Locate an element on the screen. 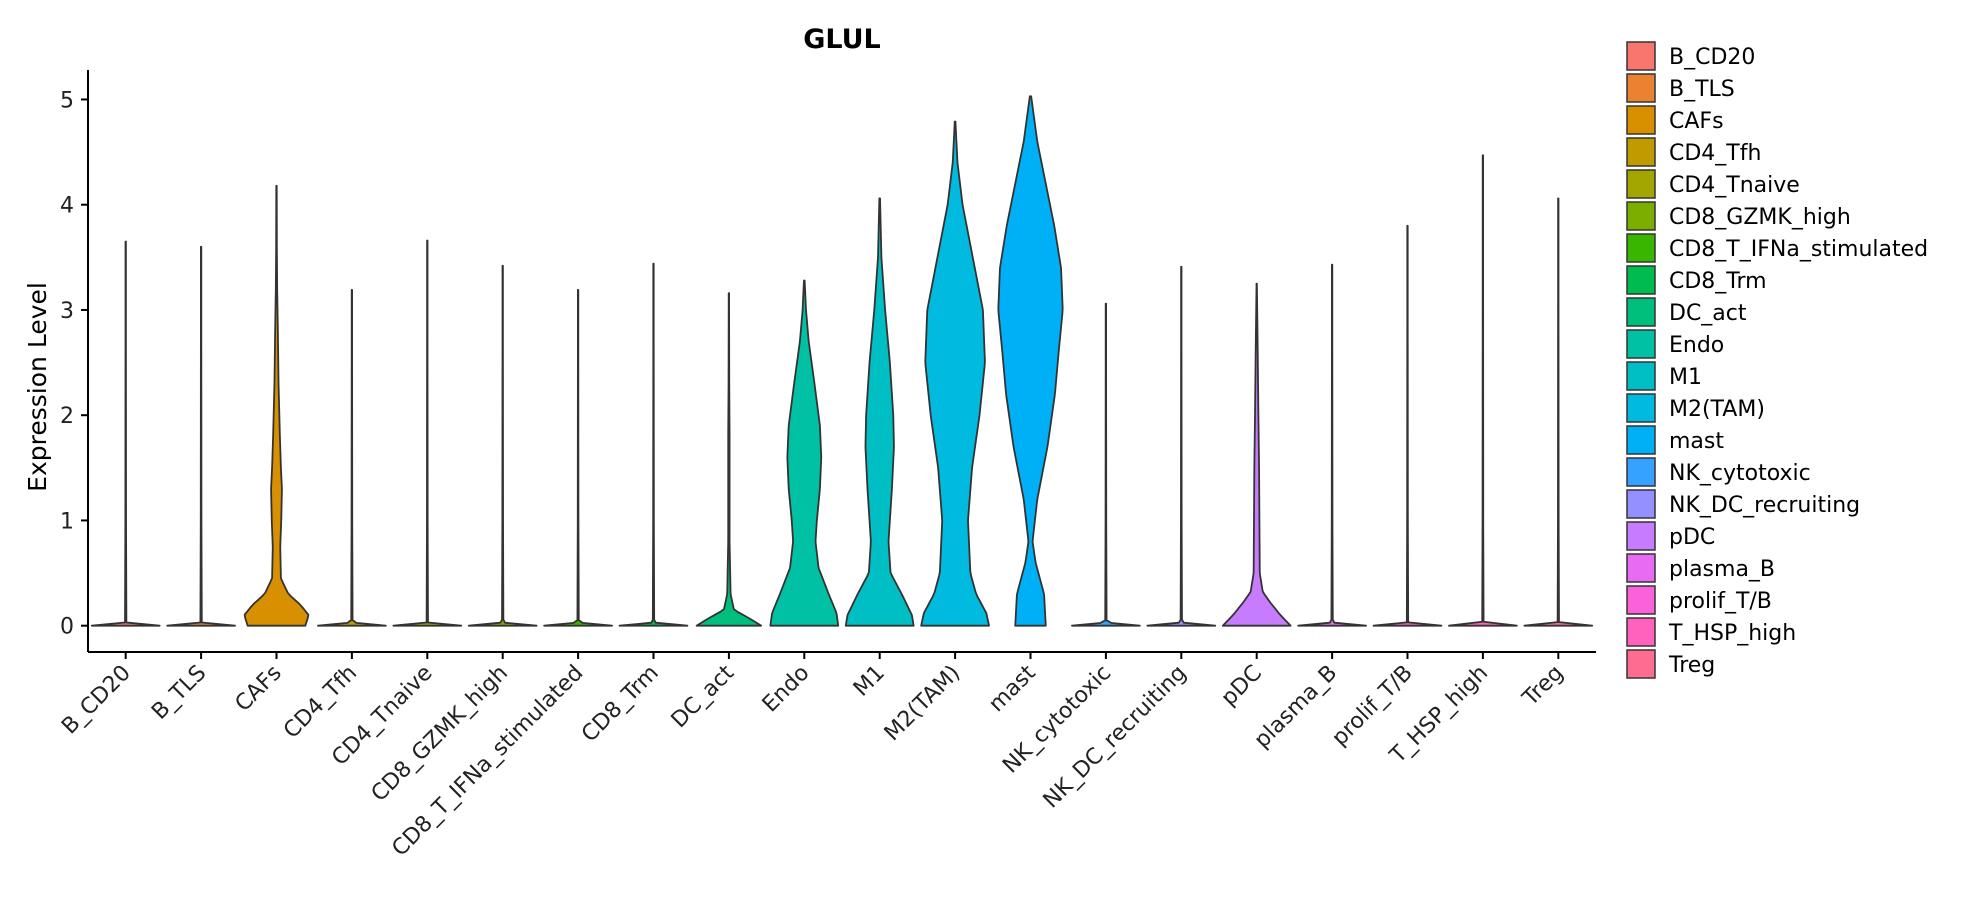  x-tick-label: Treg is located at coordinates (1542, 686).